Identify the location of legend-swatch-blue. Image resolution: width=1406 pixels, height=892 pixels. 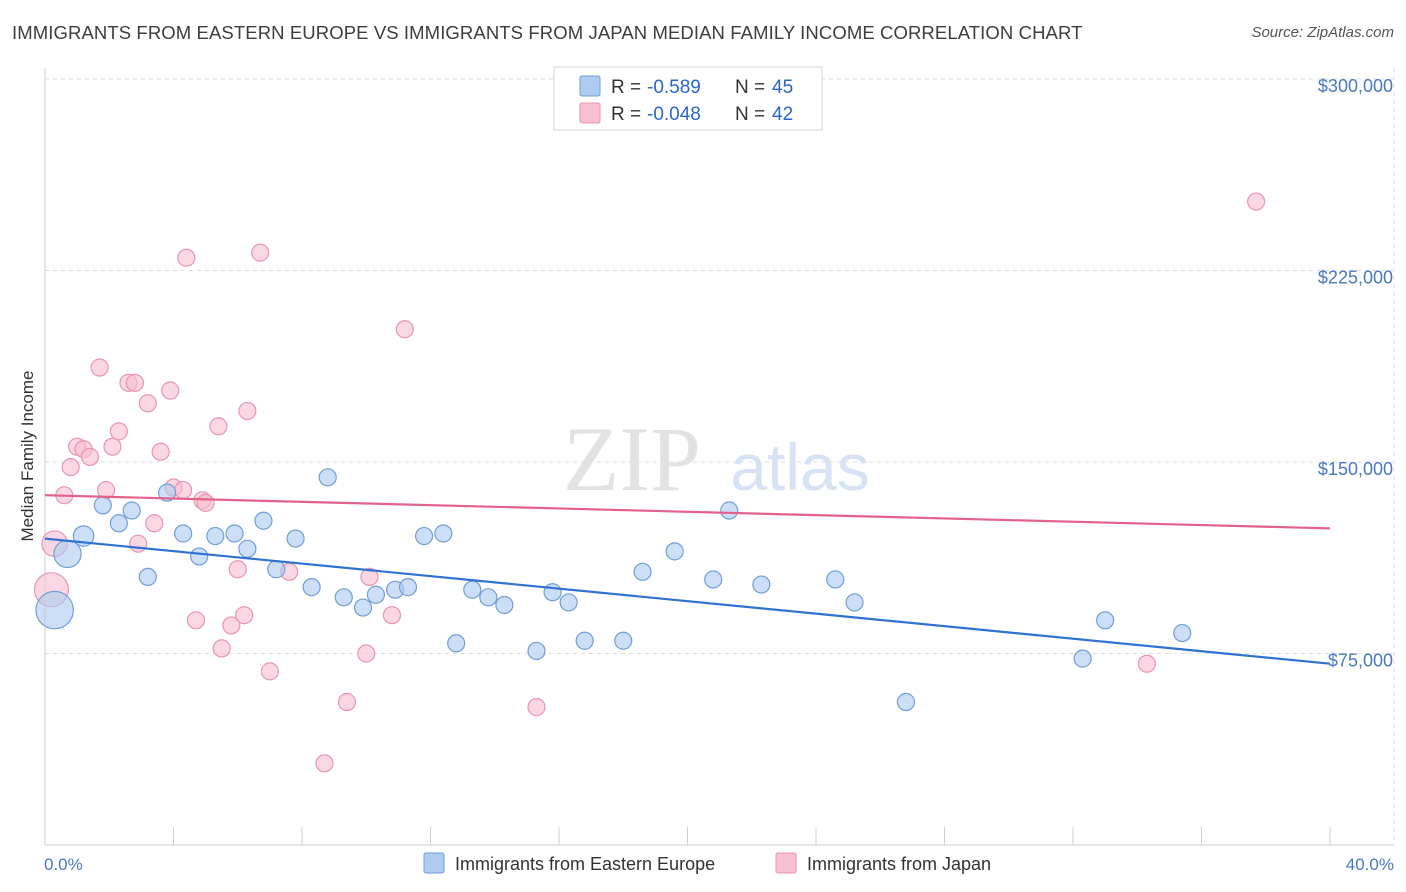
(590, 86).